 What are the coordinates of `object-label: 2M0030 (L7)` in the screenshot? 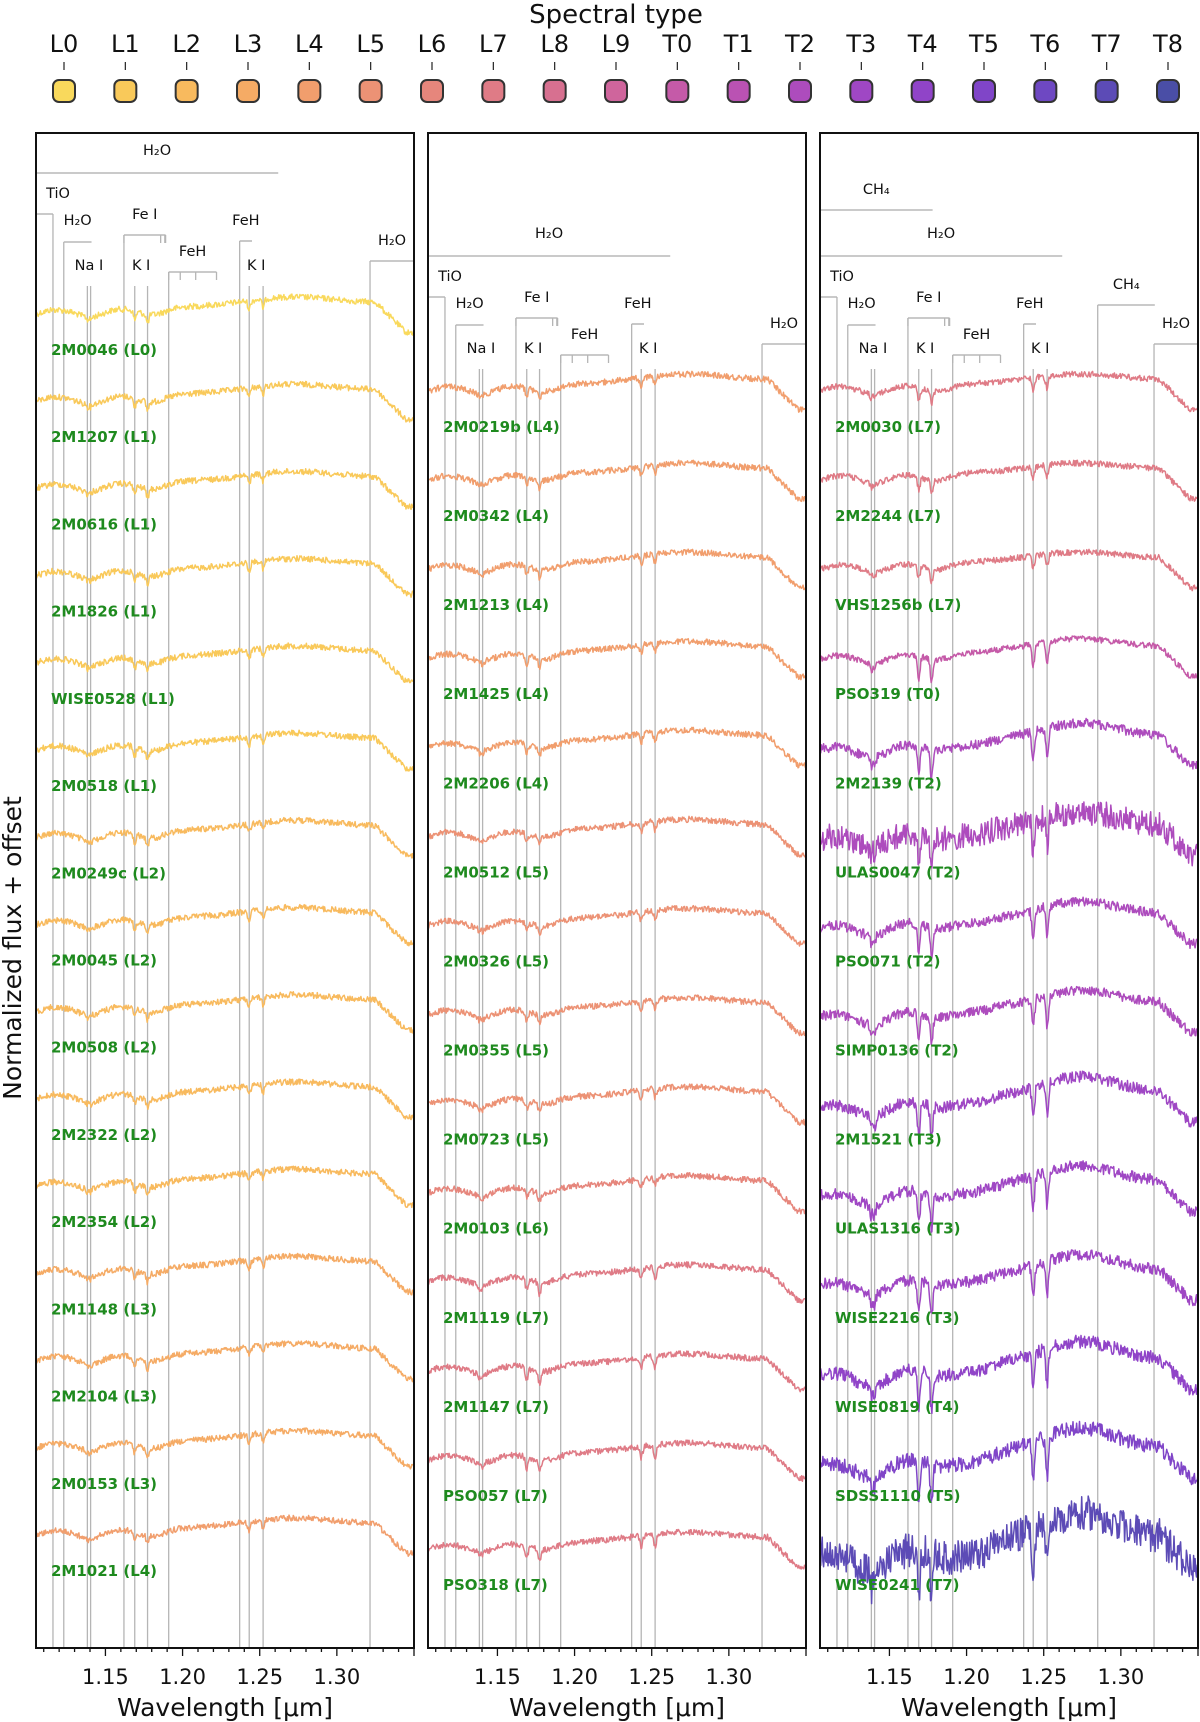 It's located at (888, 427).